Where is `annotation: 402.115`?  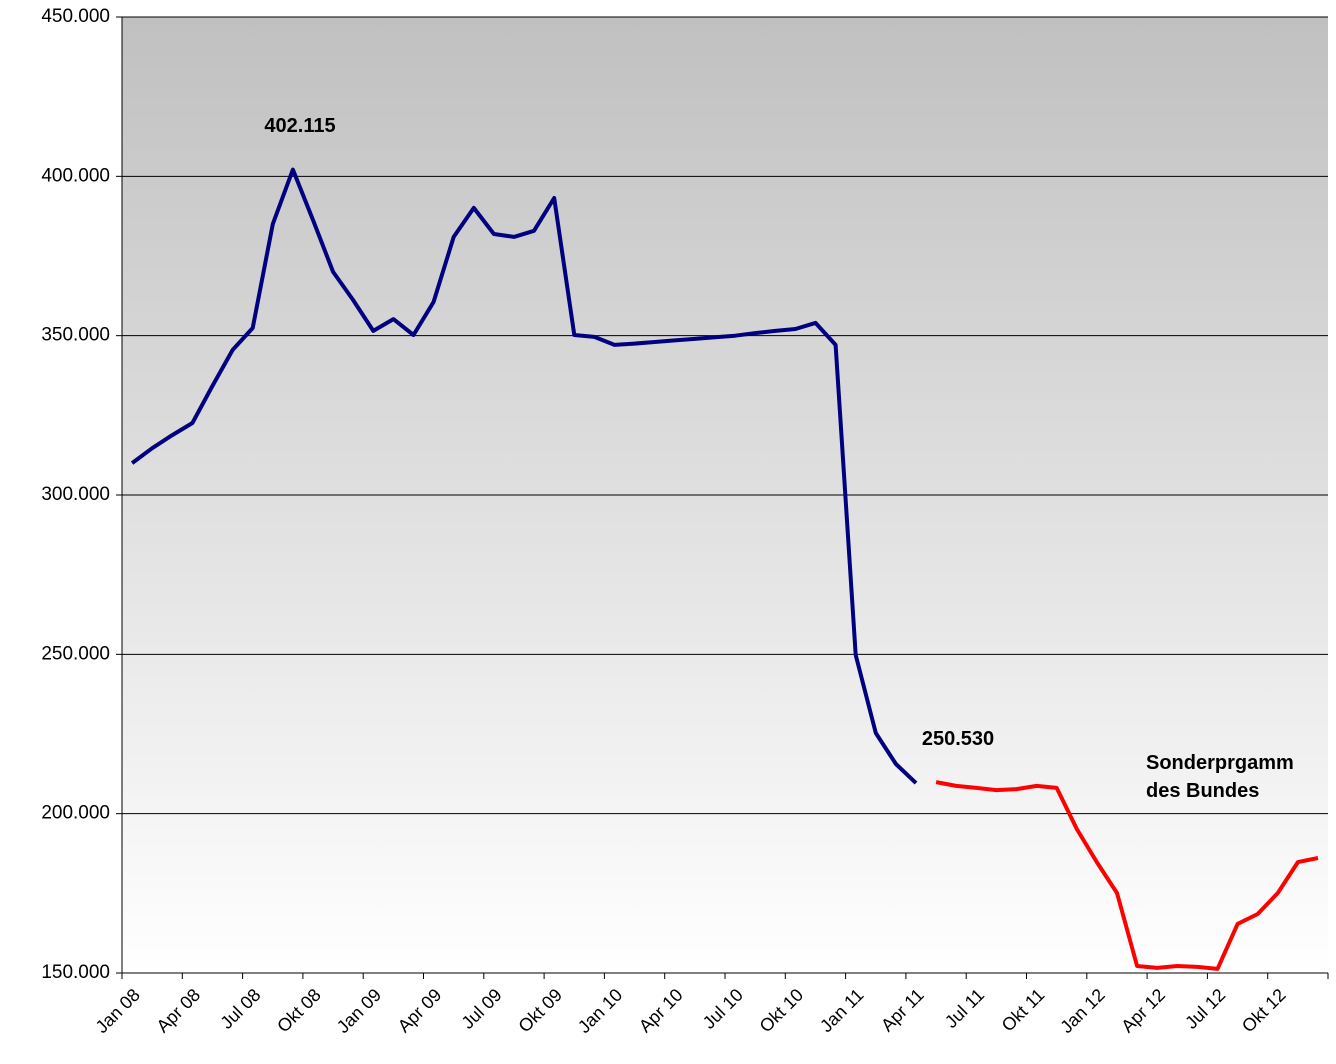
annotation: 402.115 is located at coordinates (299, 126).